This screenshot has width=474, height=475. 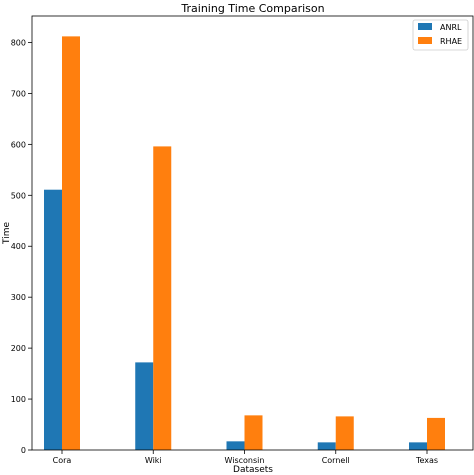 I want to click on bar-anrl-wisconsin, so click(x=235, y=445).